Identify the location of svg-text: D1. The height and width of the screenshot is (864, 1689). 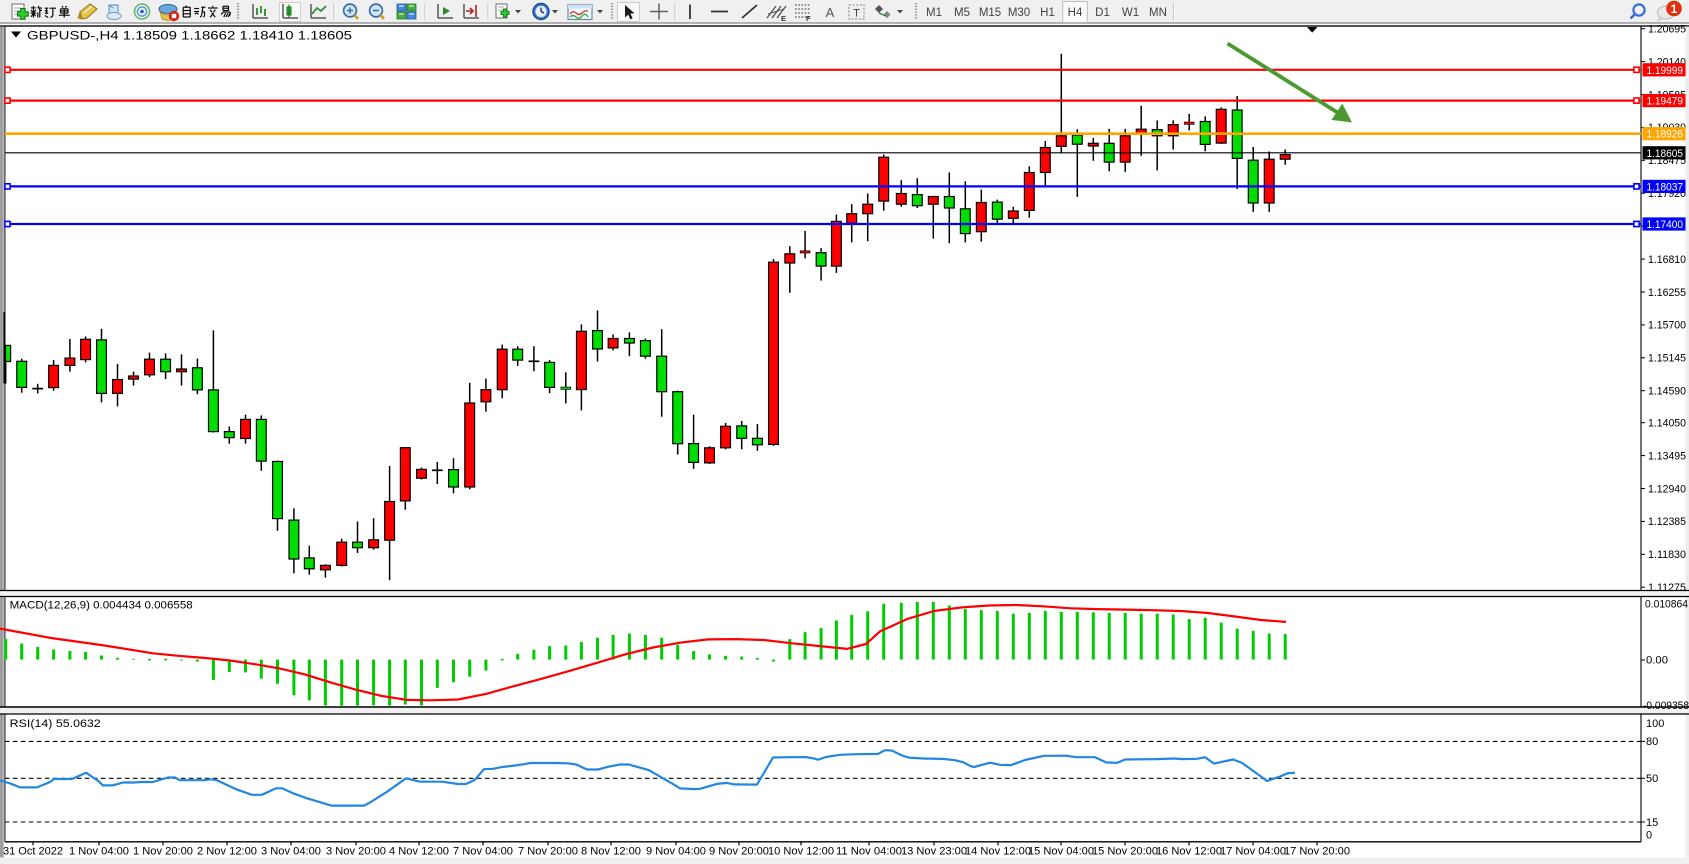
(1102, 13).